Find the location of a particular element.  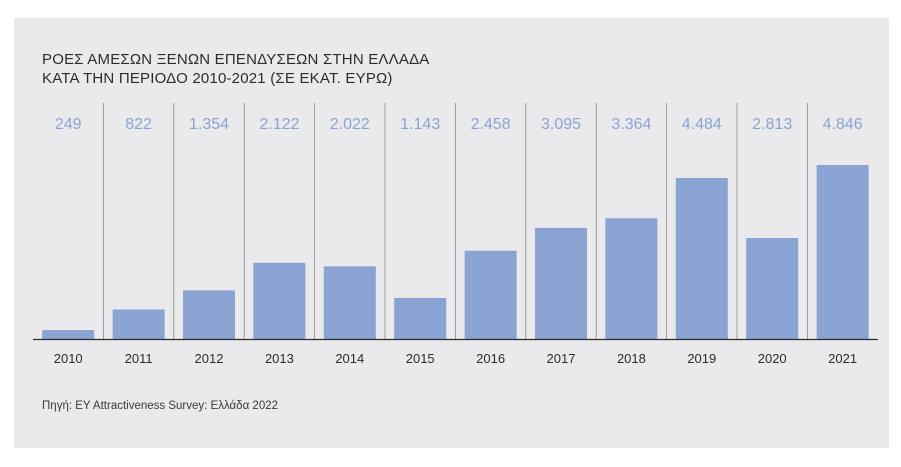

bar-2018 is located at coordinates (631, 278).